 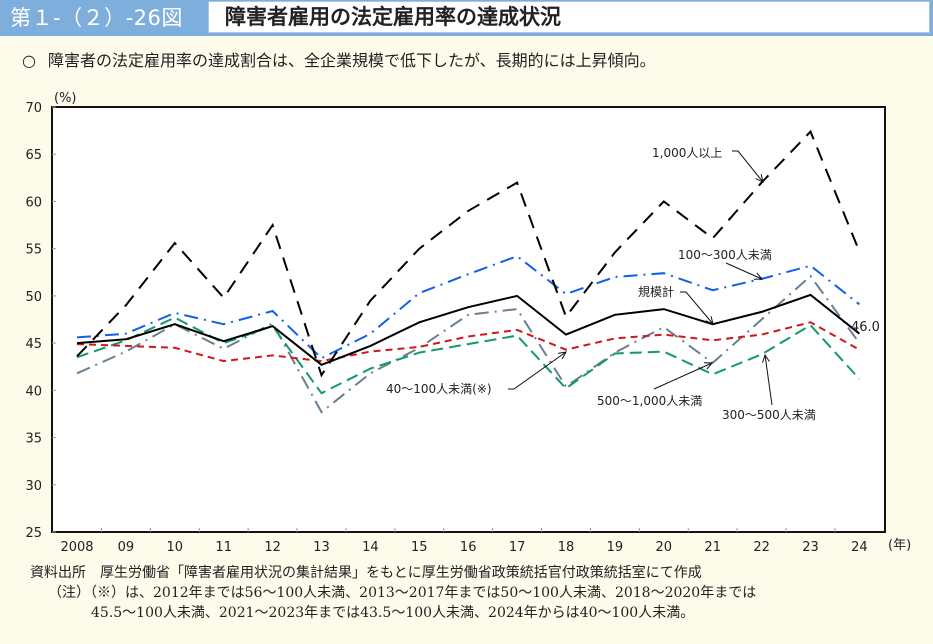 What do you see at coordinates (566, 547) in the screenshot?
I see `x-tick-label: 18` at bounding box center [566, 547].